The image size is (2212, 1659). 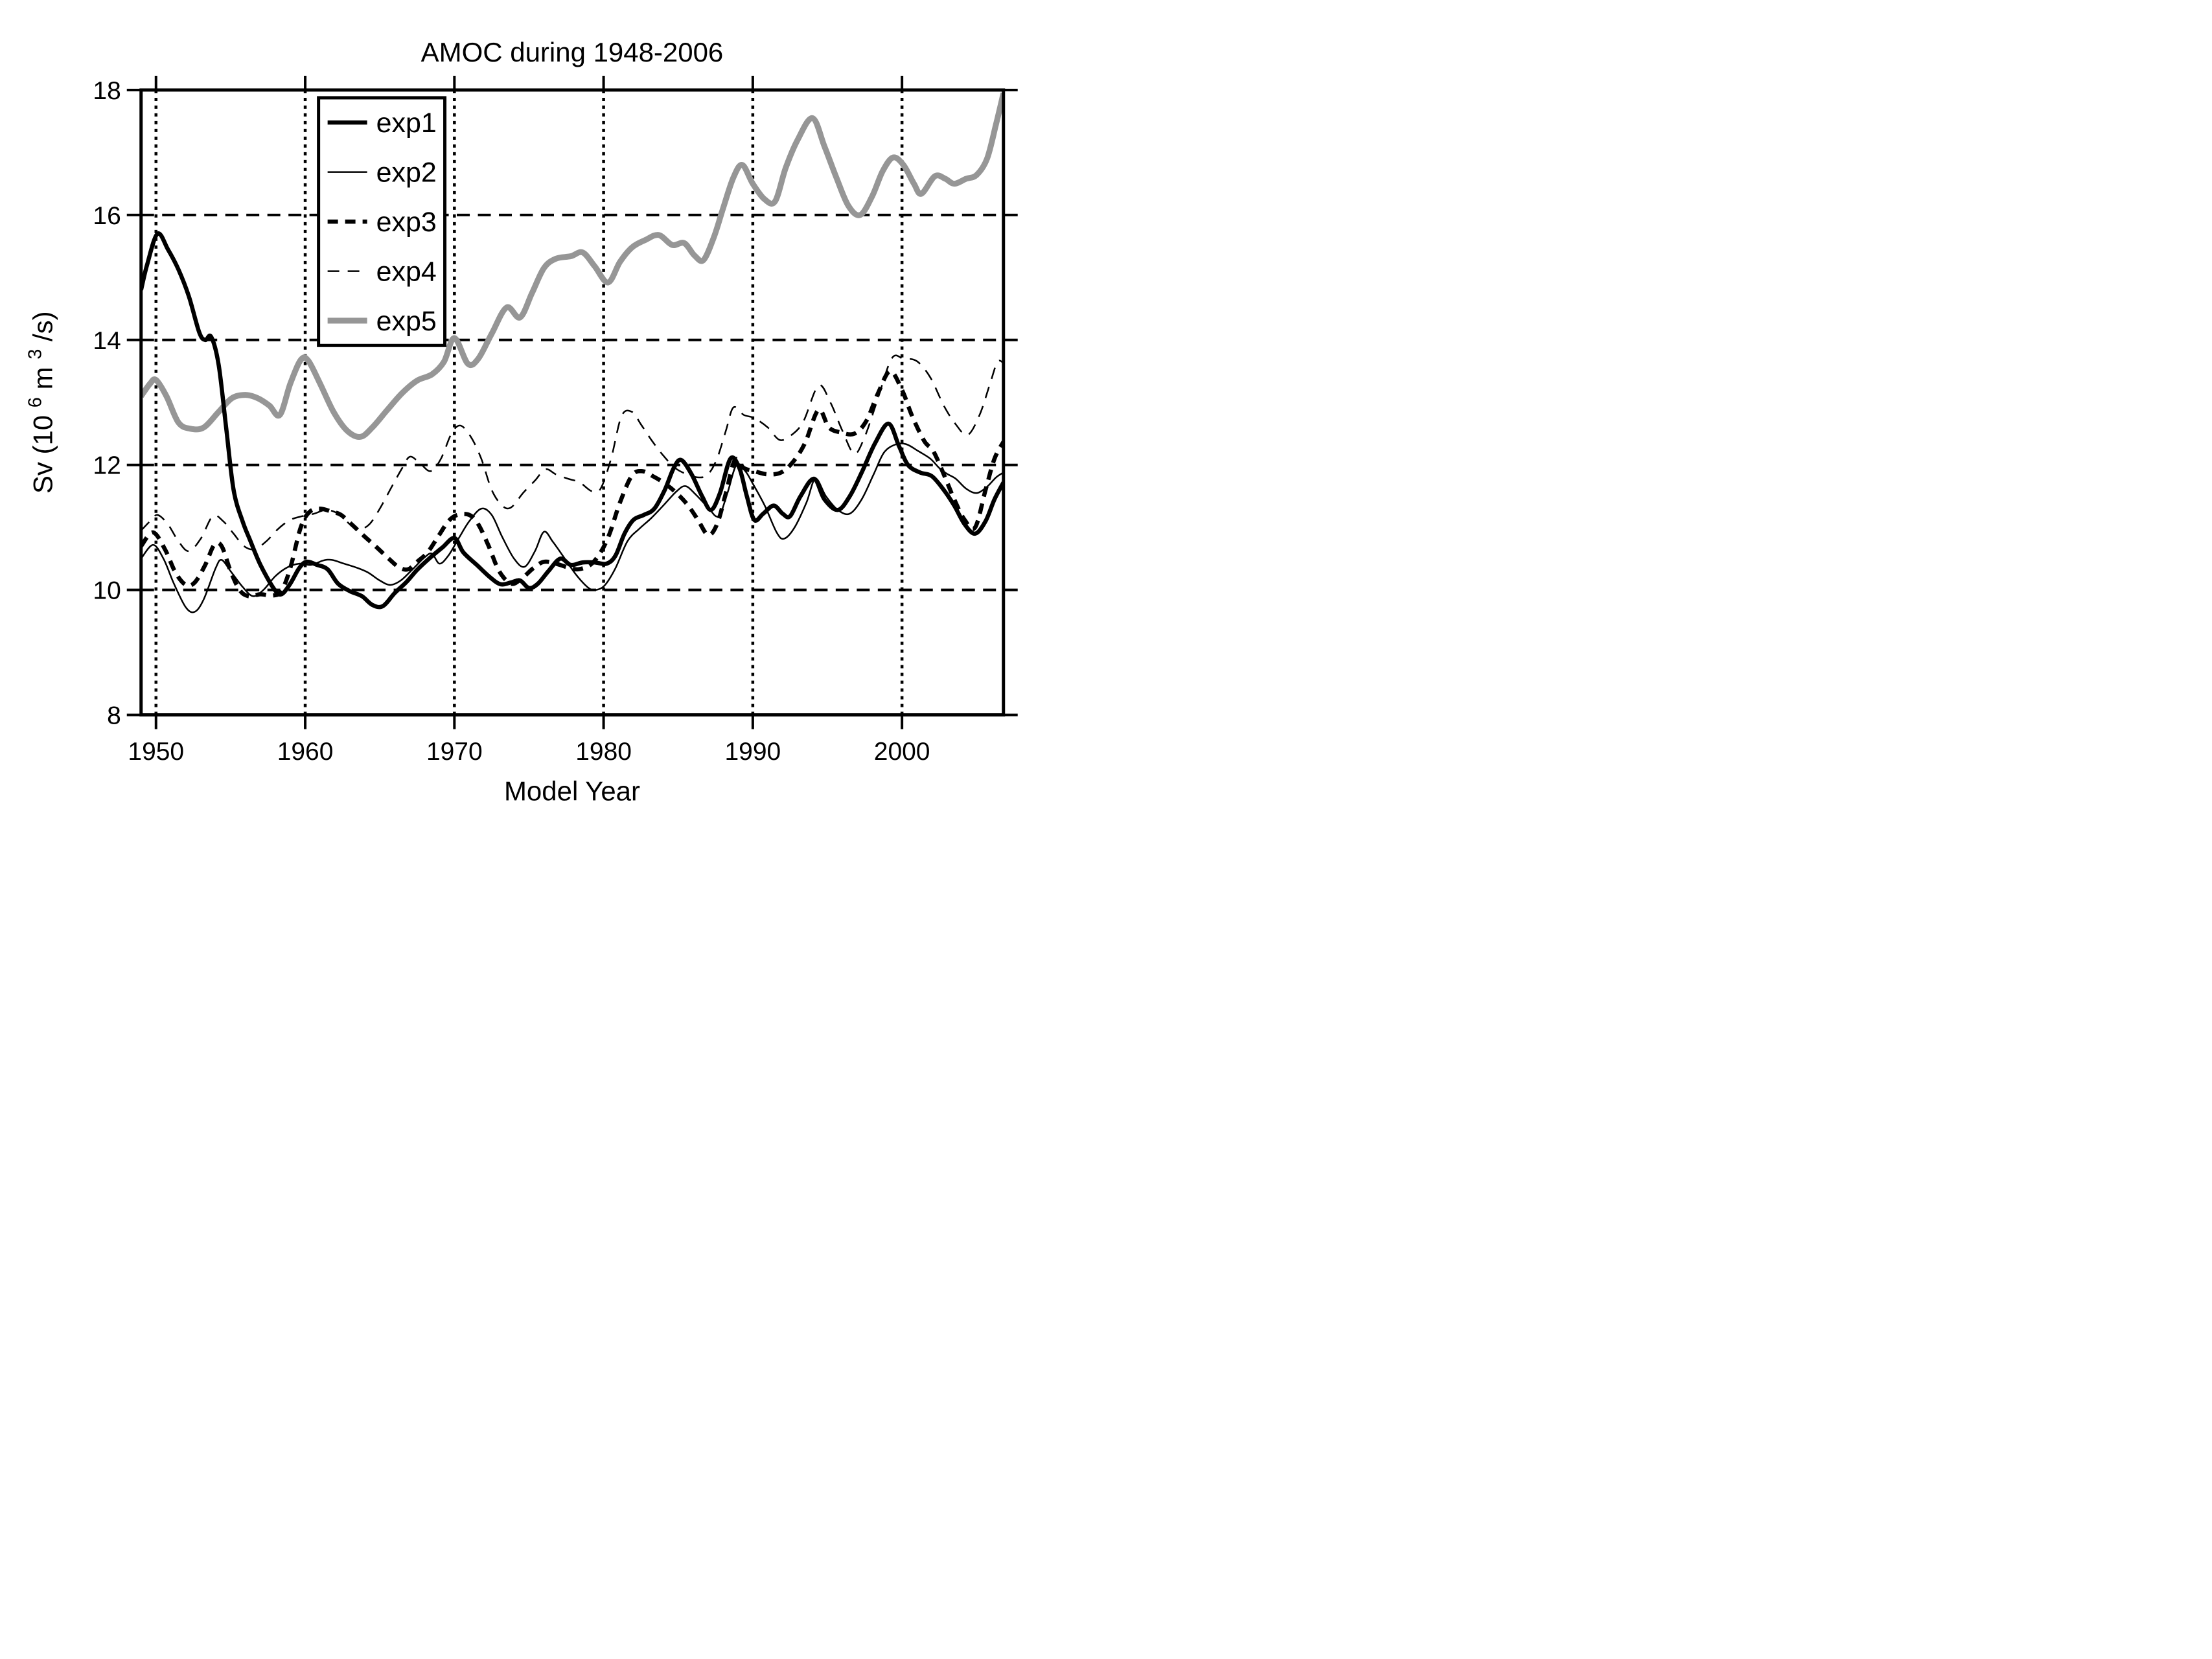 I want to click on y-axis-label: Sv (10 6 m 3 /s), so click(x=37, y=403).